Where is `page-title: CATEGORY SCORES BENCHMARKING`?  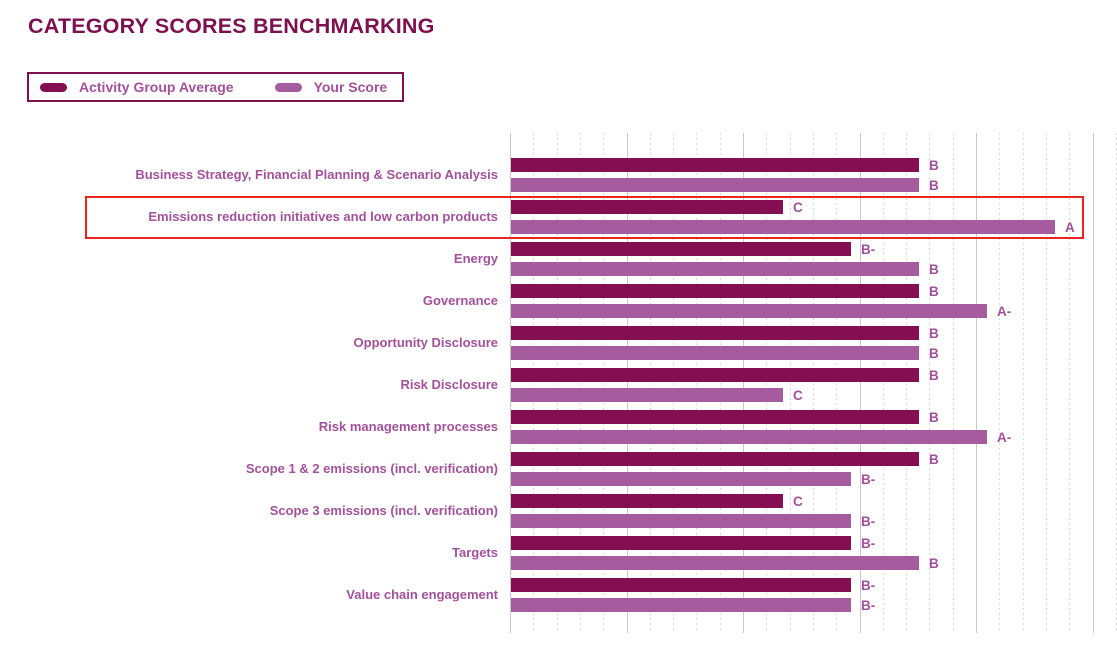
page-title: CATEGORY SCORES BENCHMARKING is located at coordinates (231, 26).